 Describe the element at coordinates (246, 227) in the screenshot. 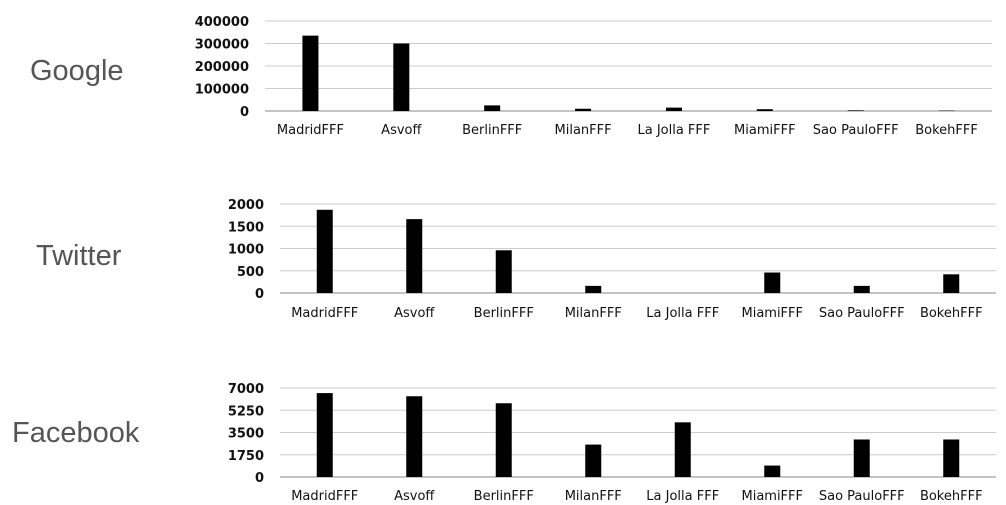

I see `twitter-y-tick-label: 1500` at that location.